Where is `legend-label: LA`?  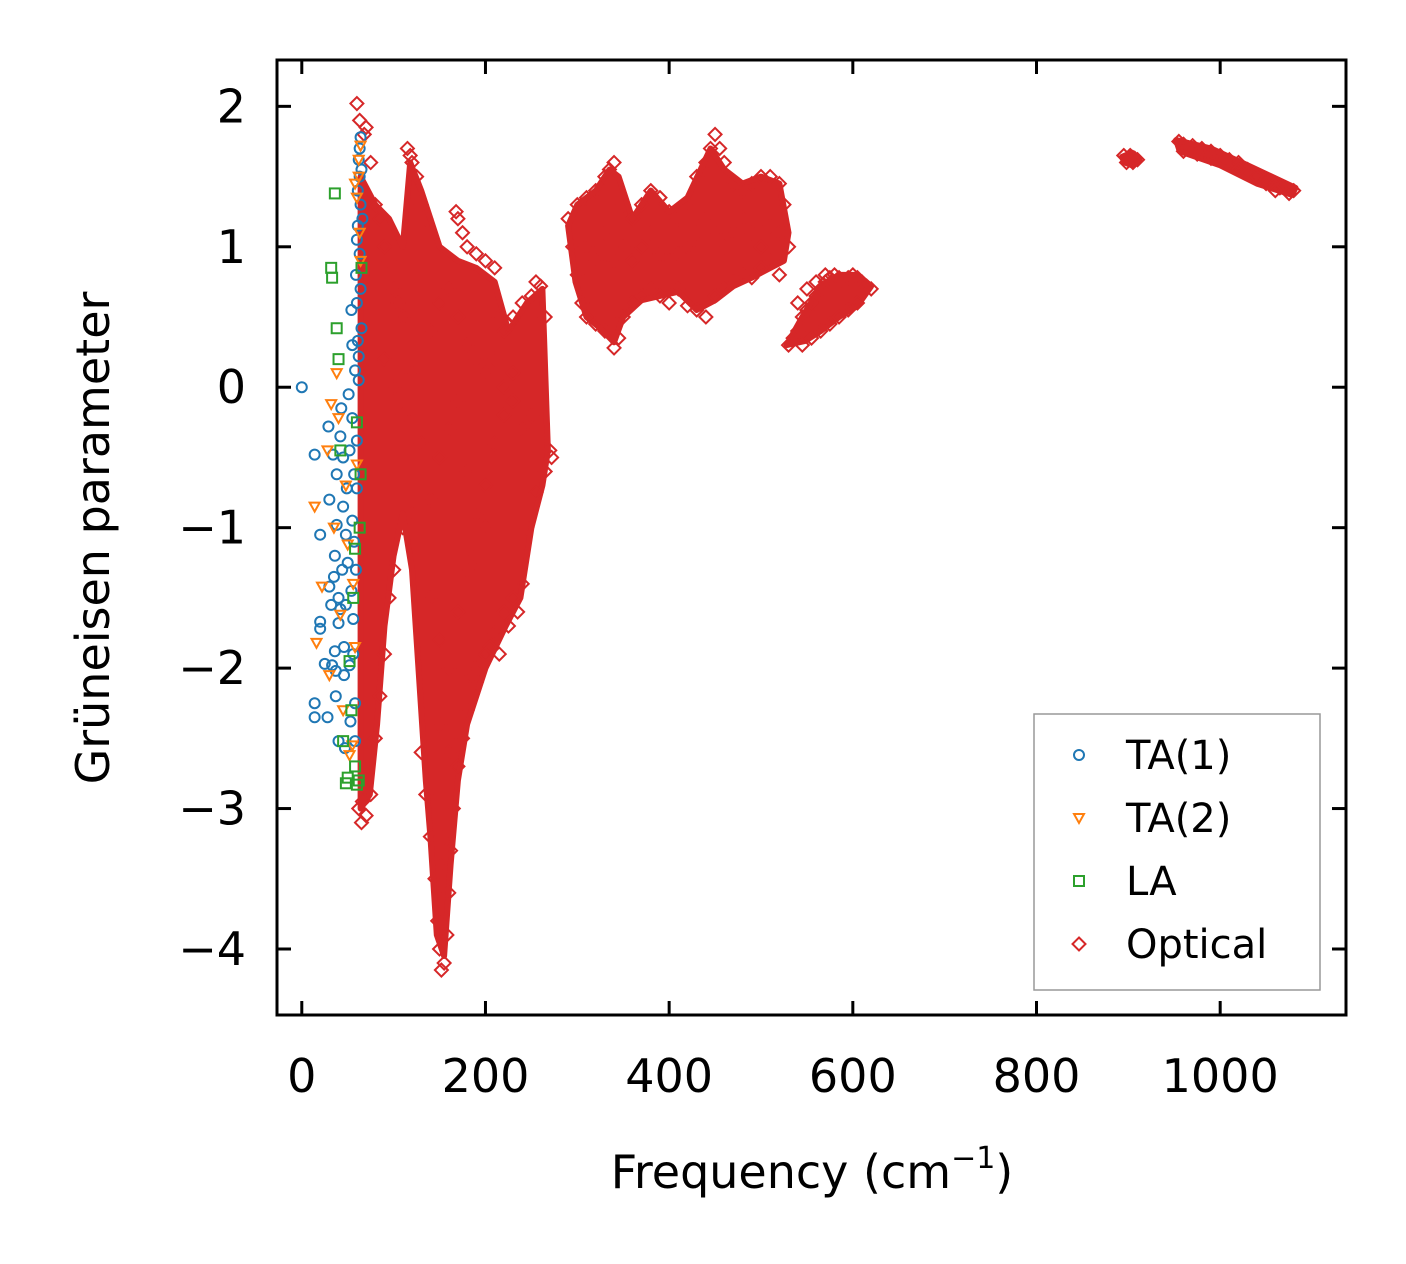
legend-label: LA is located at coordinates (1151, 882).